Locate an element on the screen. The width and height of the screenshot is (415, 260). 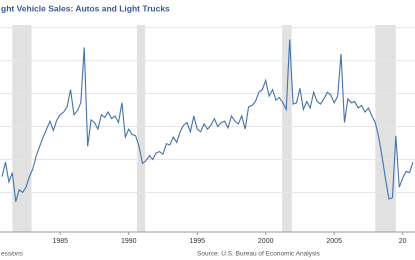
x-tick-label: 20 is located at coordinates (403, 241).